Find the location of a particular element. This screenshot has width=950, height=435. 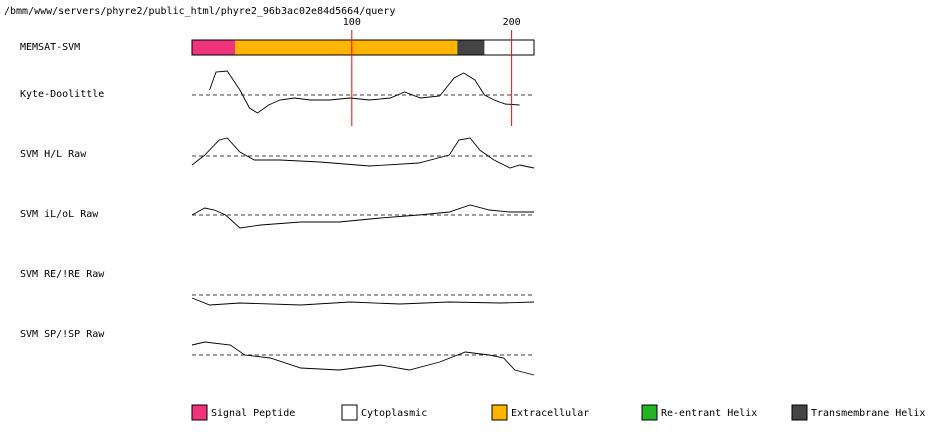

x-tick-label: 200 is located at coordinates (512, 22).